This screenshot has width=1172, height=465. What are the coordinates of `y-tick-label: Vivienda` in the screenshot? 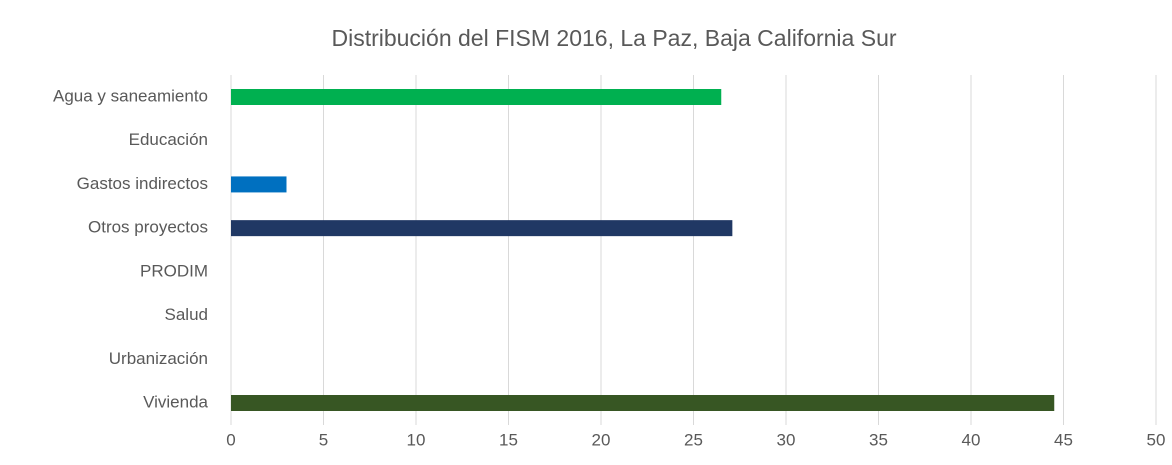 It's located at (175, 401).